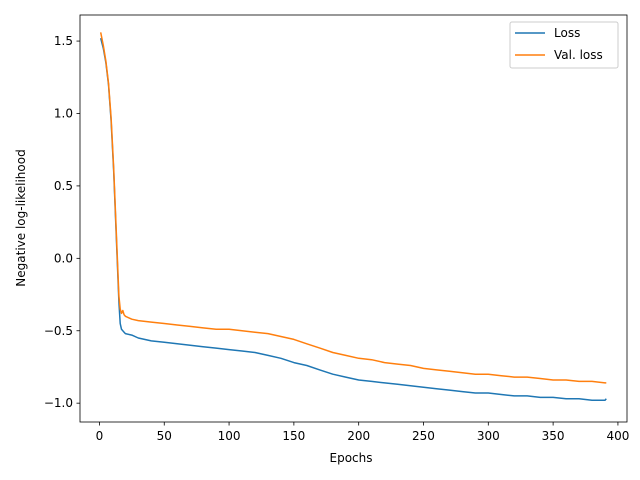 The height and width of the screenshot is (480, 640). I want to click on y-tick-label: −1.0, so click(58, 403).